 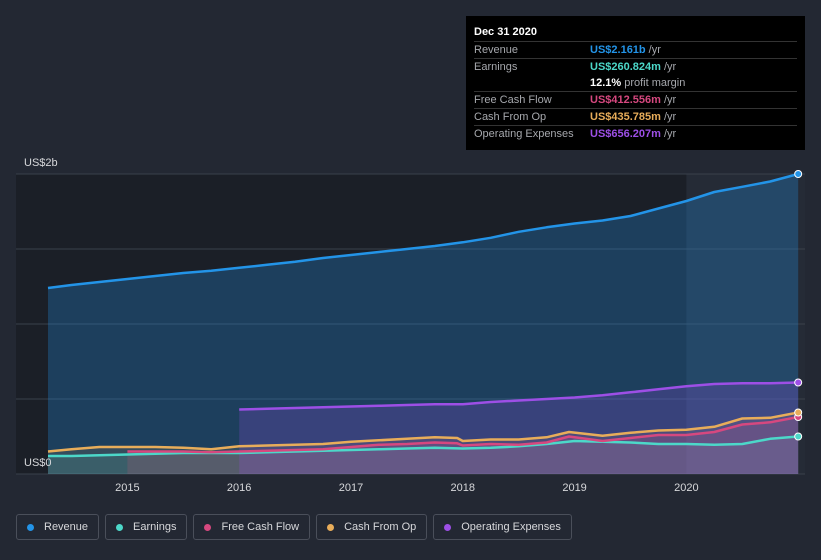 I want to click on legend-label: Free Cash Flow, so click(x=260, y=527).